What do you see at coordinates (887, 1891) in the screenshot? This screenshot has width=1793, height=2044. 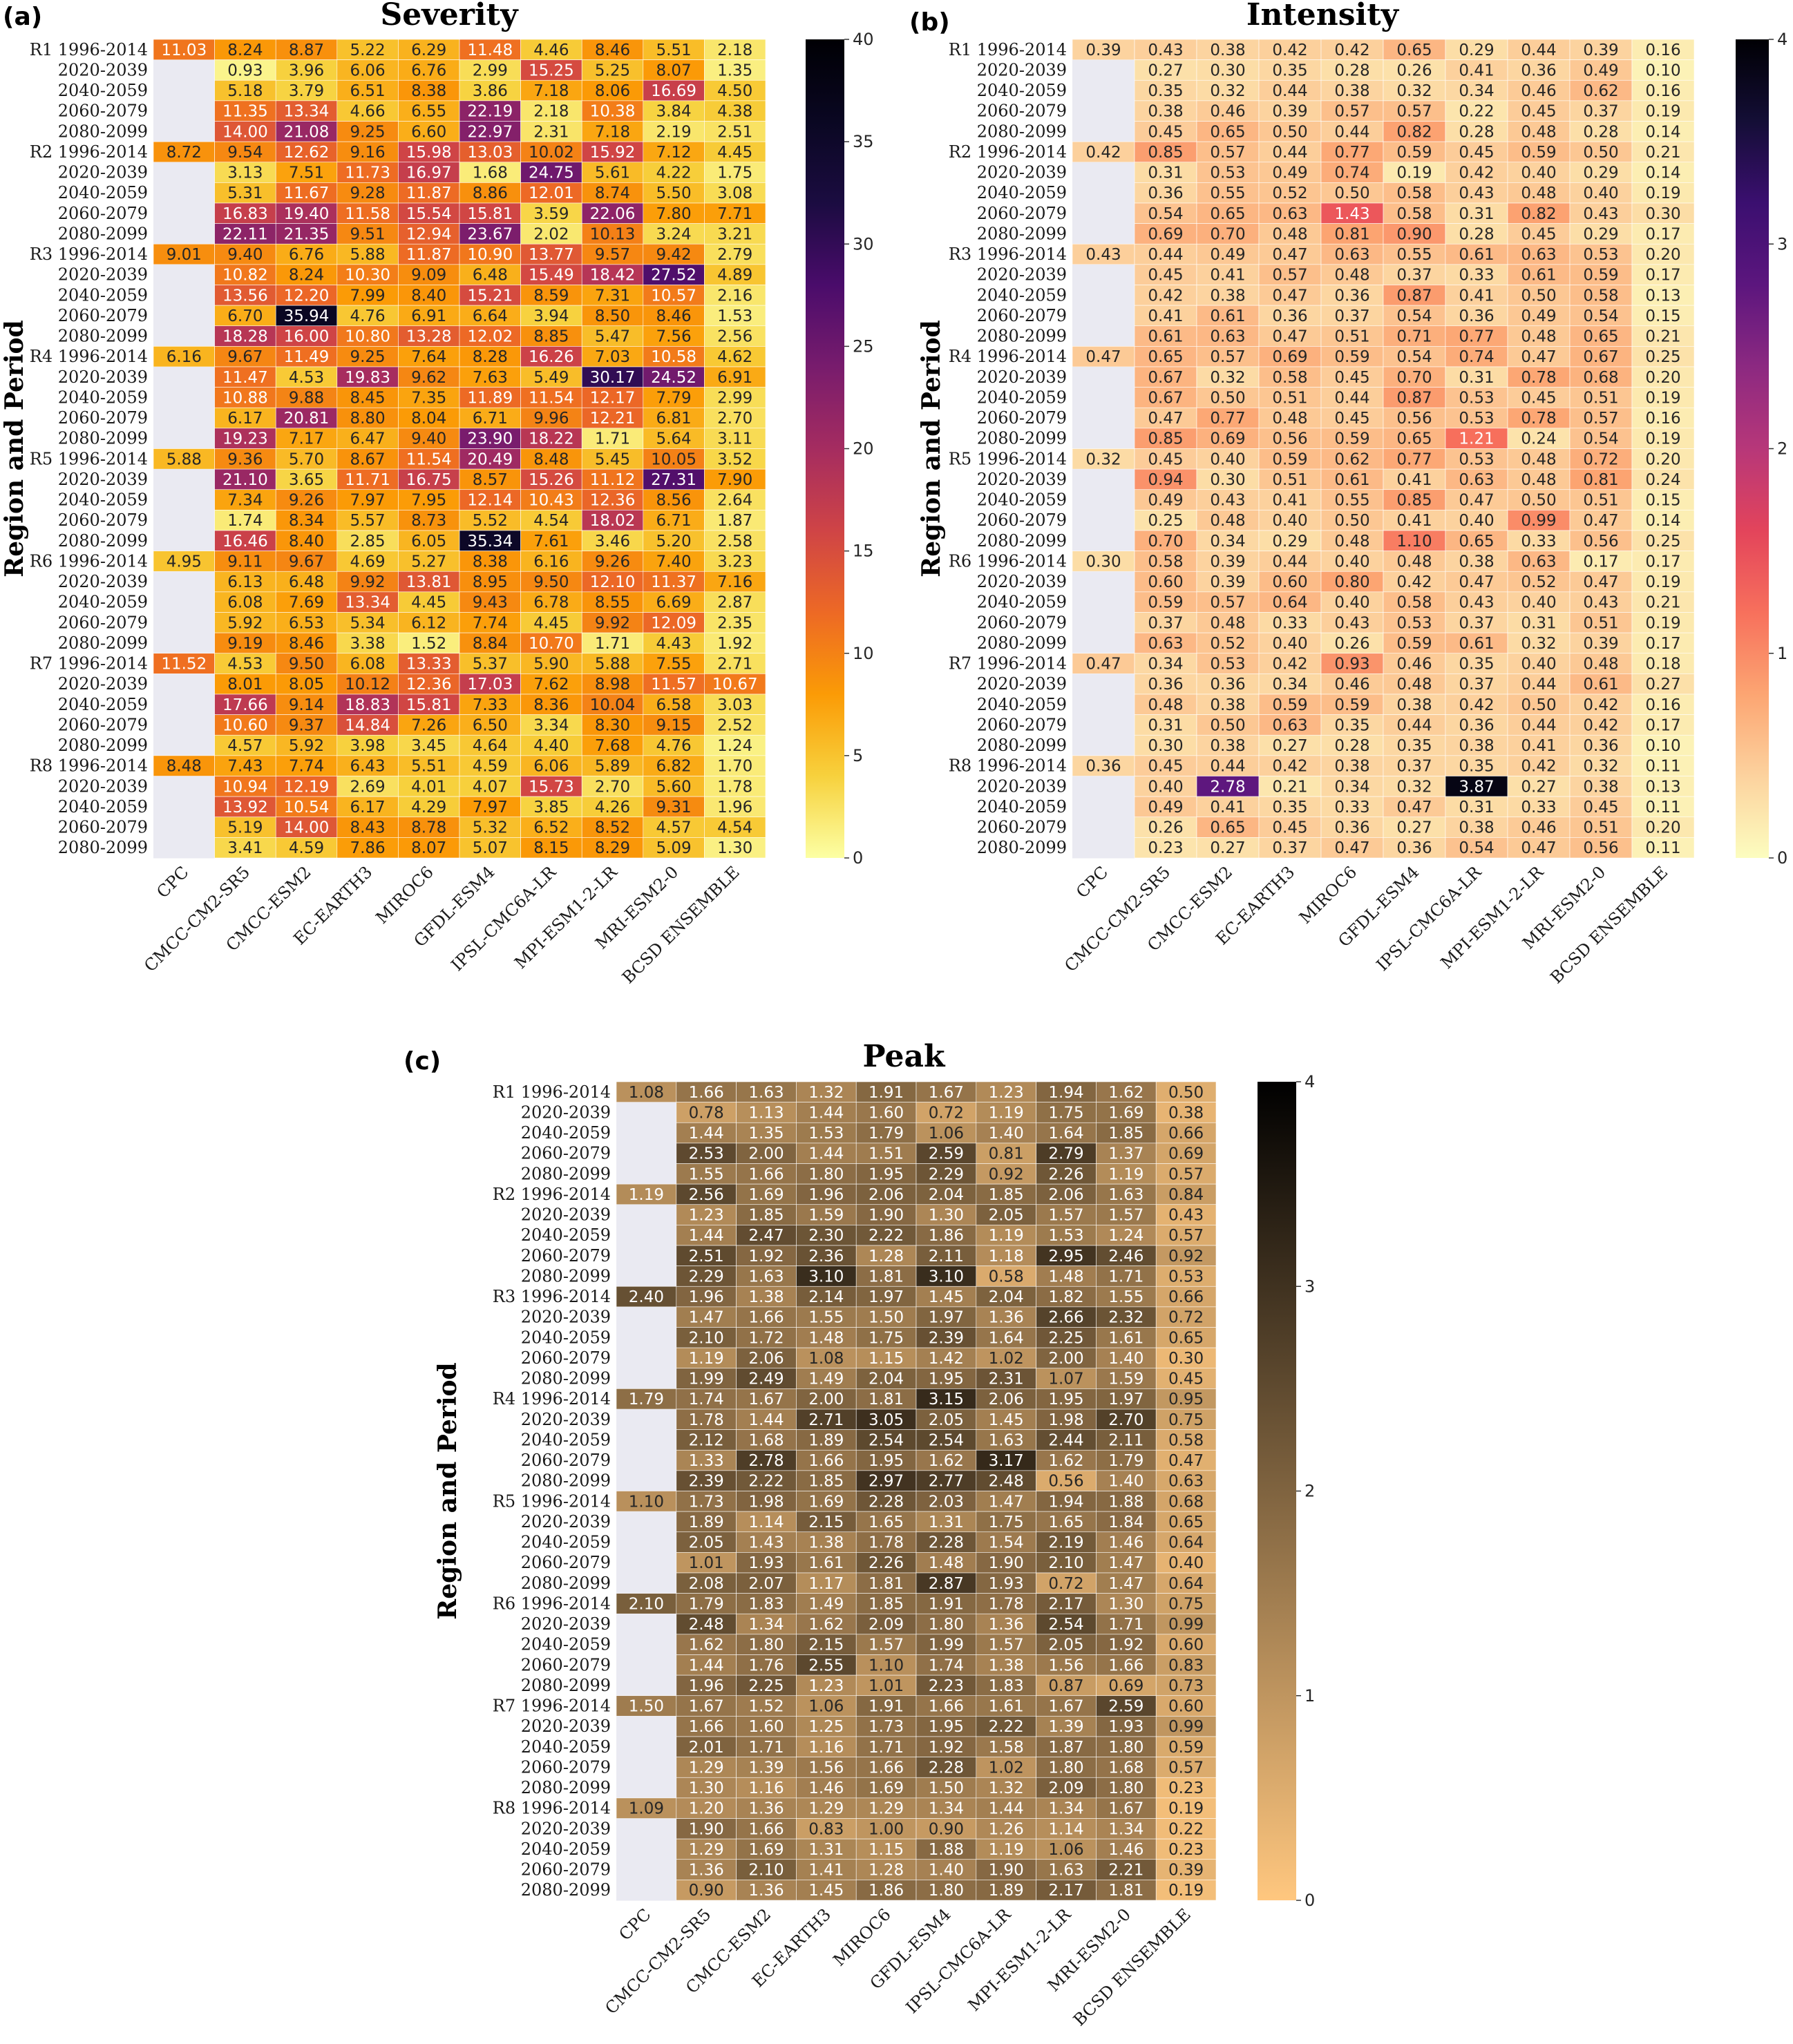 I see `cell-value: 1.86` at bounding box center [887, 1891].